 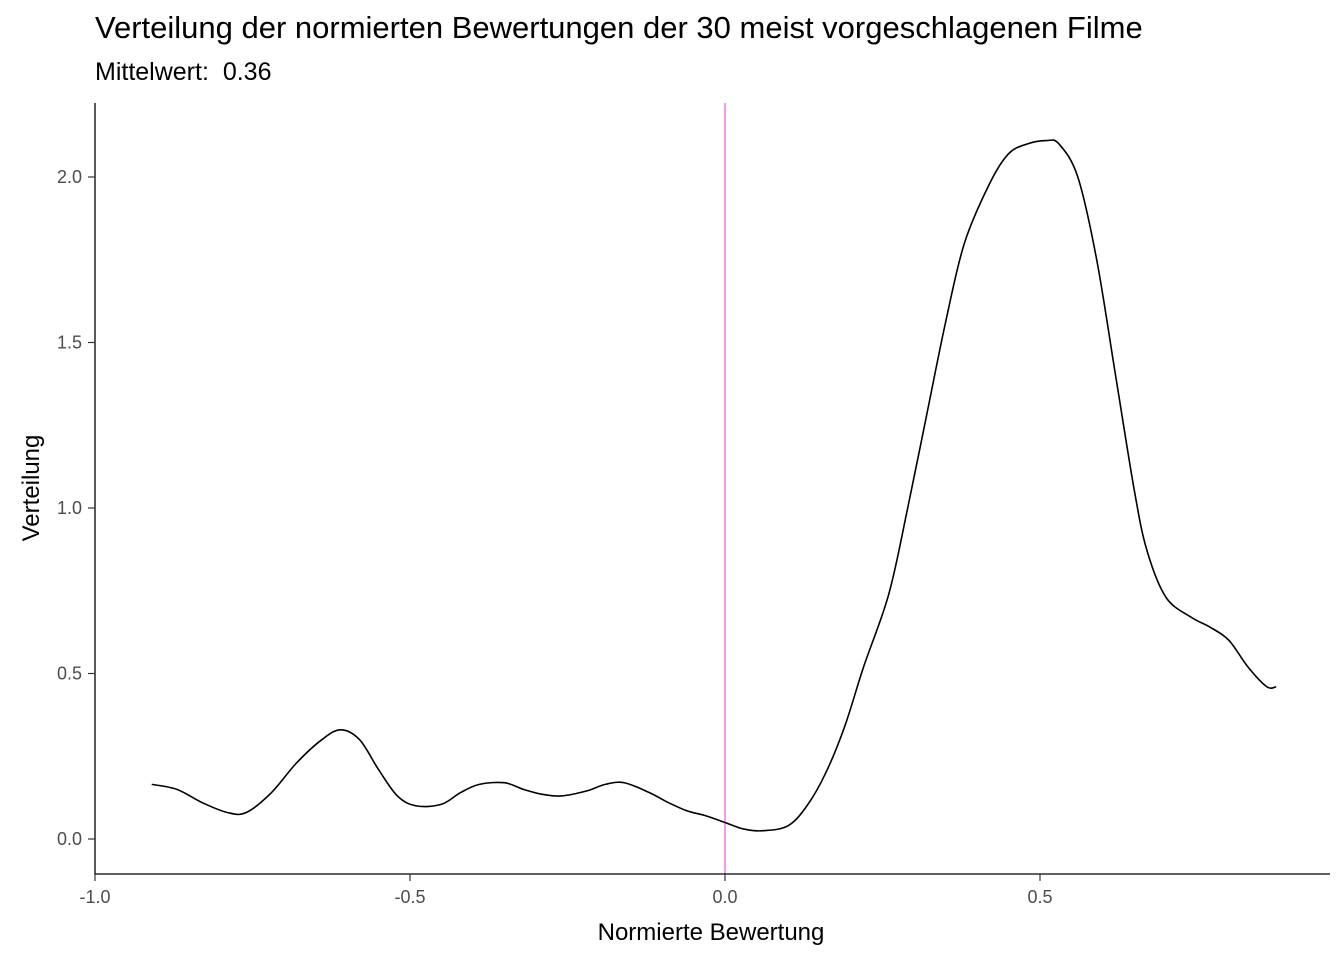 What do you see at coordinates (69, 508) in the screenshot?
I see `y-tick-label: 1.0` at bounding box center [69, 508].